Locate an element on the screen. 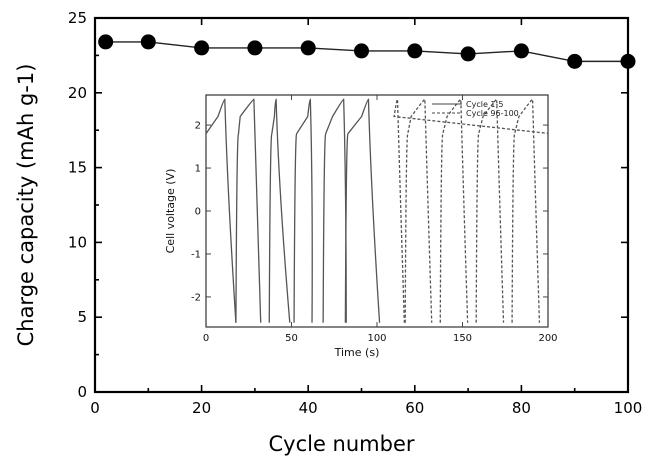 This screenshot has width=648, height=461. y-tick-label: 20 is located at coordinates (77, 93).